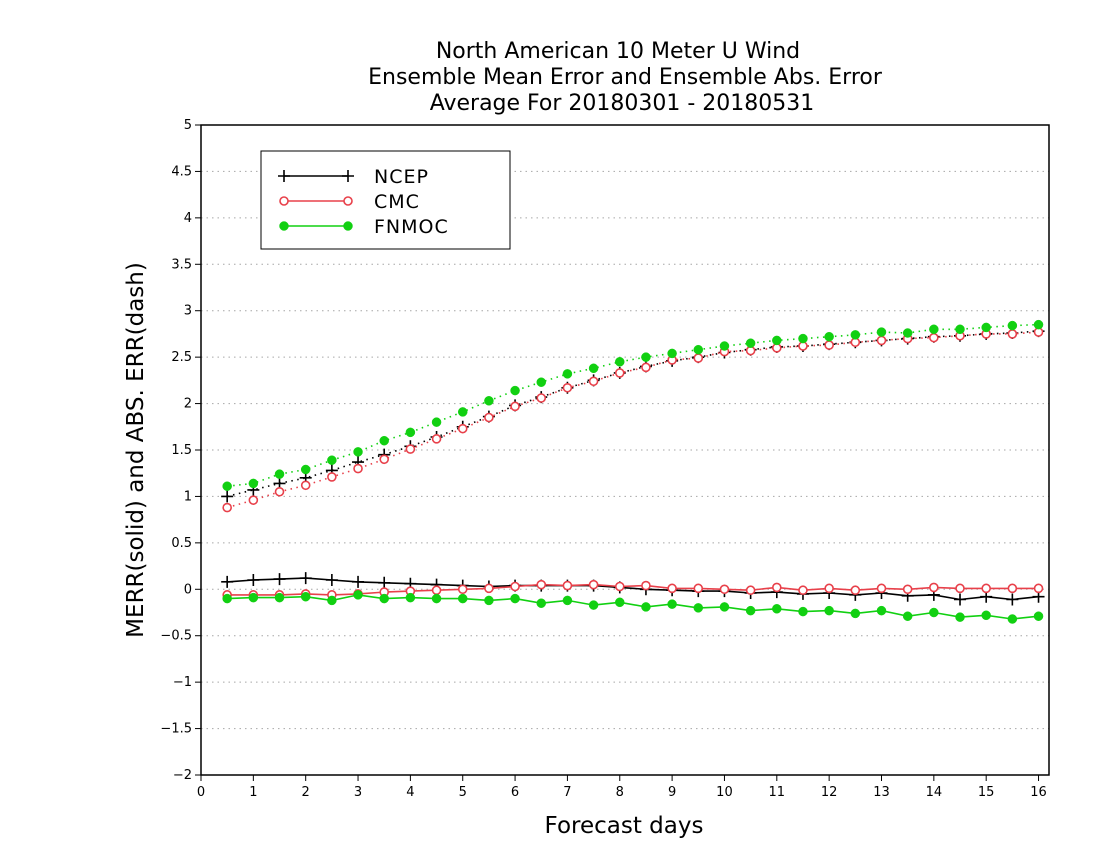 The width and height of the screenshot is (1100, 850). What do you see at coordinates (358, 792) in the screenshot?
I see `x-tick-label: 3` at bounding box center [358, 792].